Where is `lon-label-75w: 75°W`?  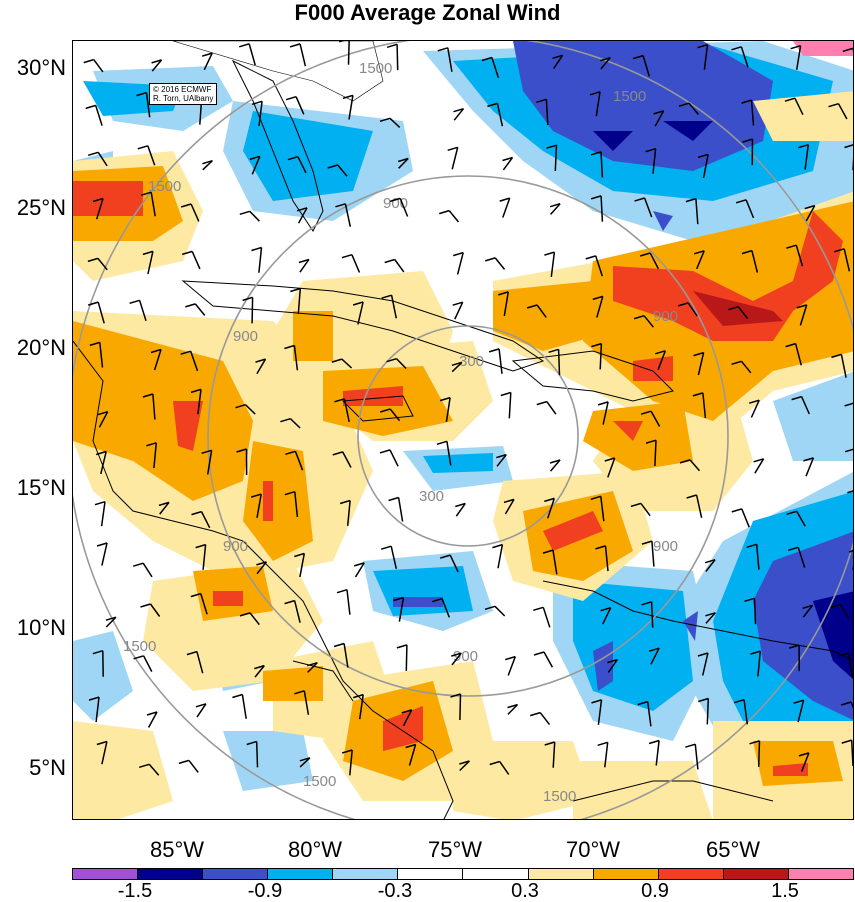
lon-label-75w: 75°W is located at coordinates (455, 850).